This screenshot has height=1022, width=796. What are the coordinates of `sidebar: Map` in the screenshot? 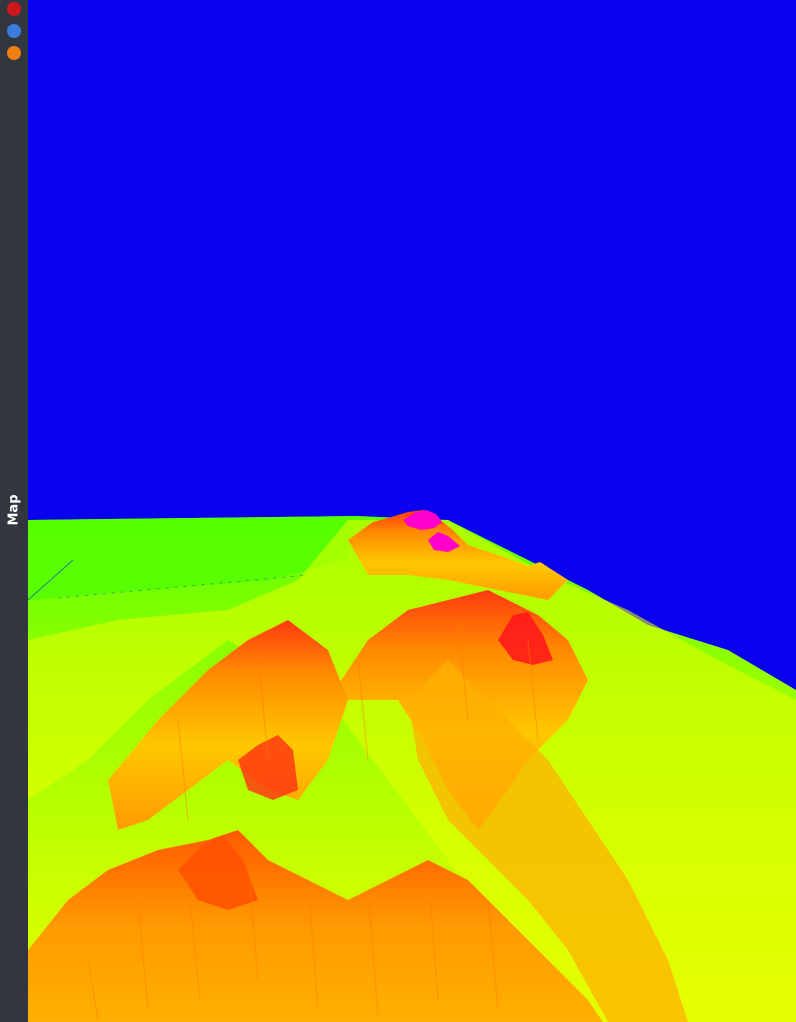 It's located at (14, 511).